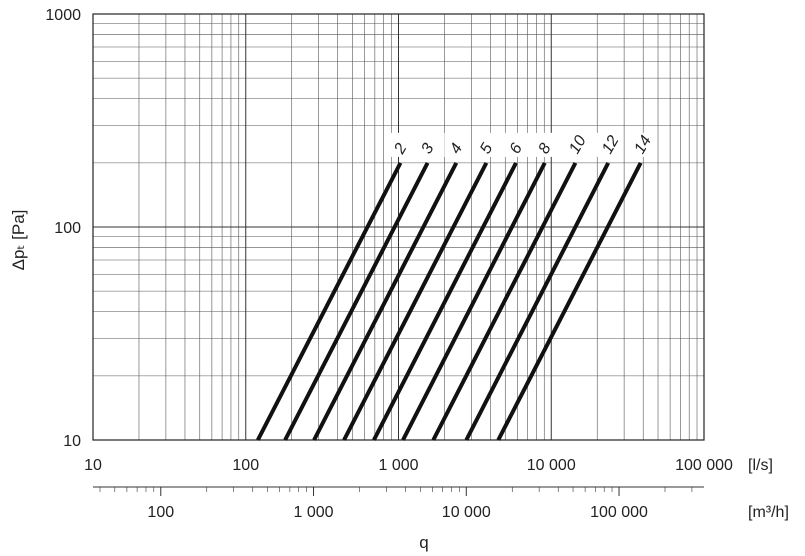 The image size is (805, 556). Describe the element at coordinates (551, 465) in the screenshot. I see `x-tick-label: 10 000` at that location.